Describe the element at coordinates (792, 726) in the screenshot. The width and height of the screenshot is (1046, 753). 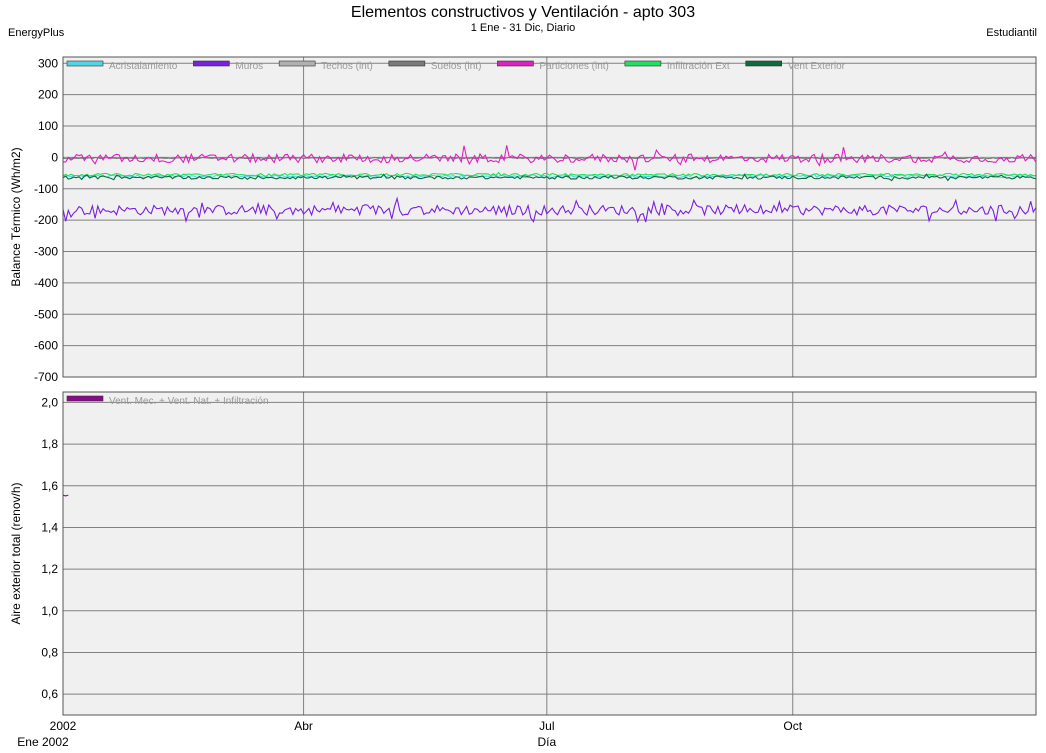
I see `x-tick-label: Oct` at that location.